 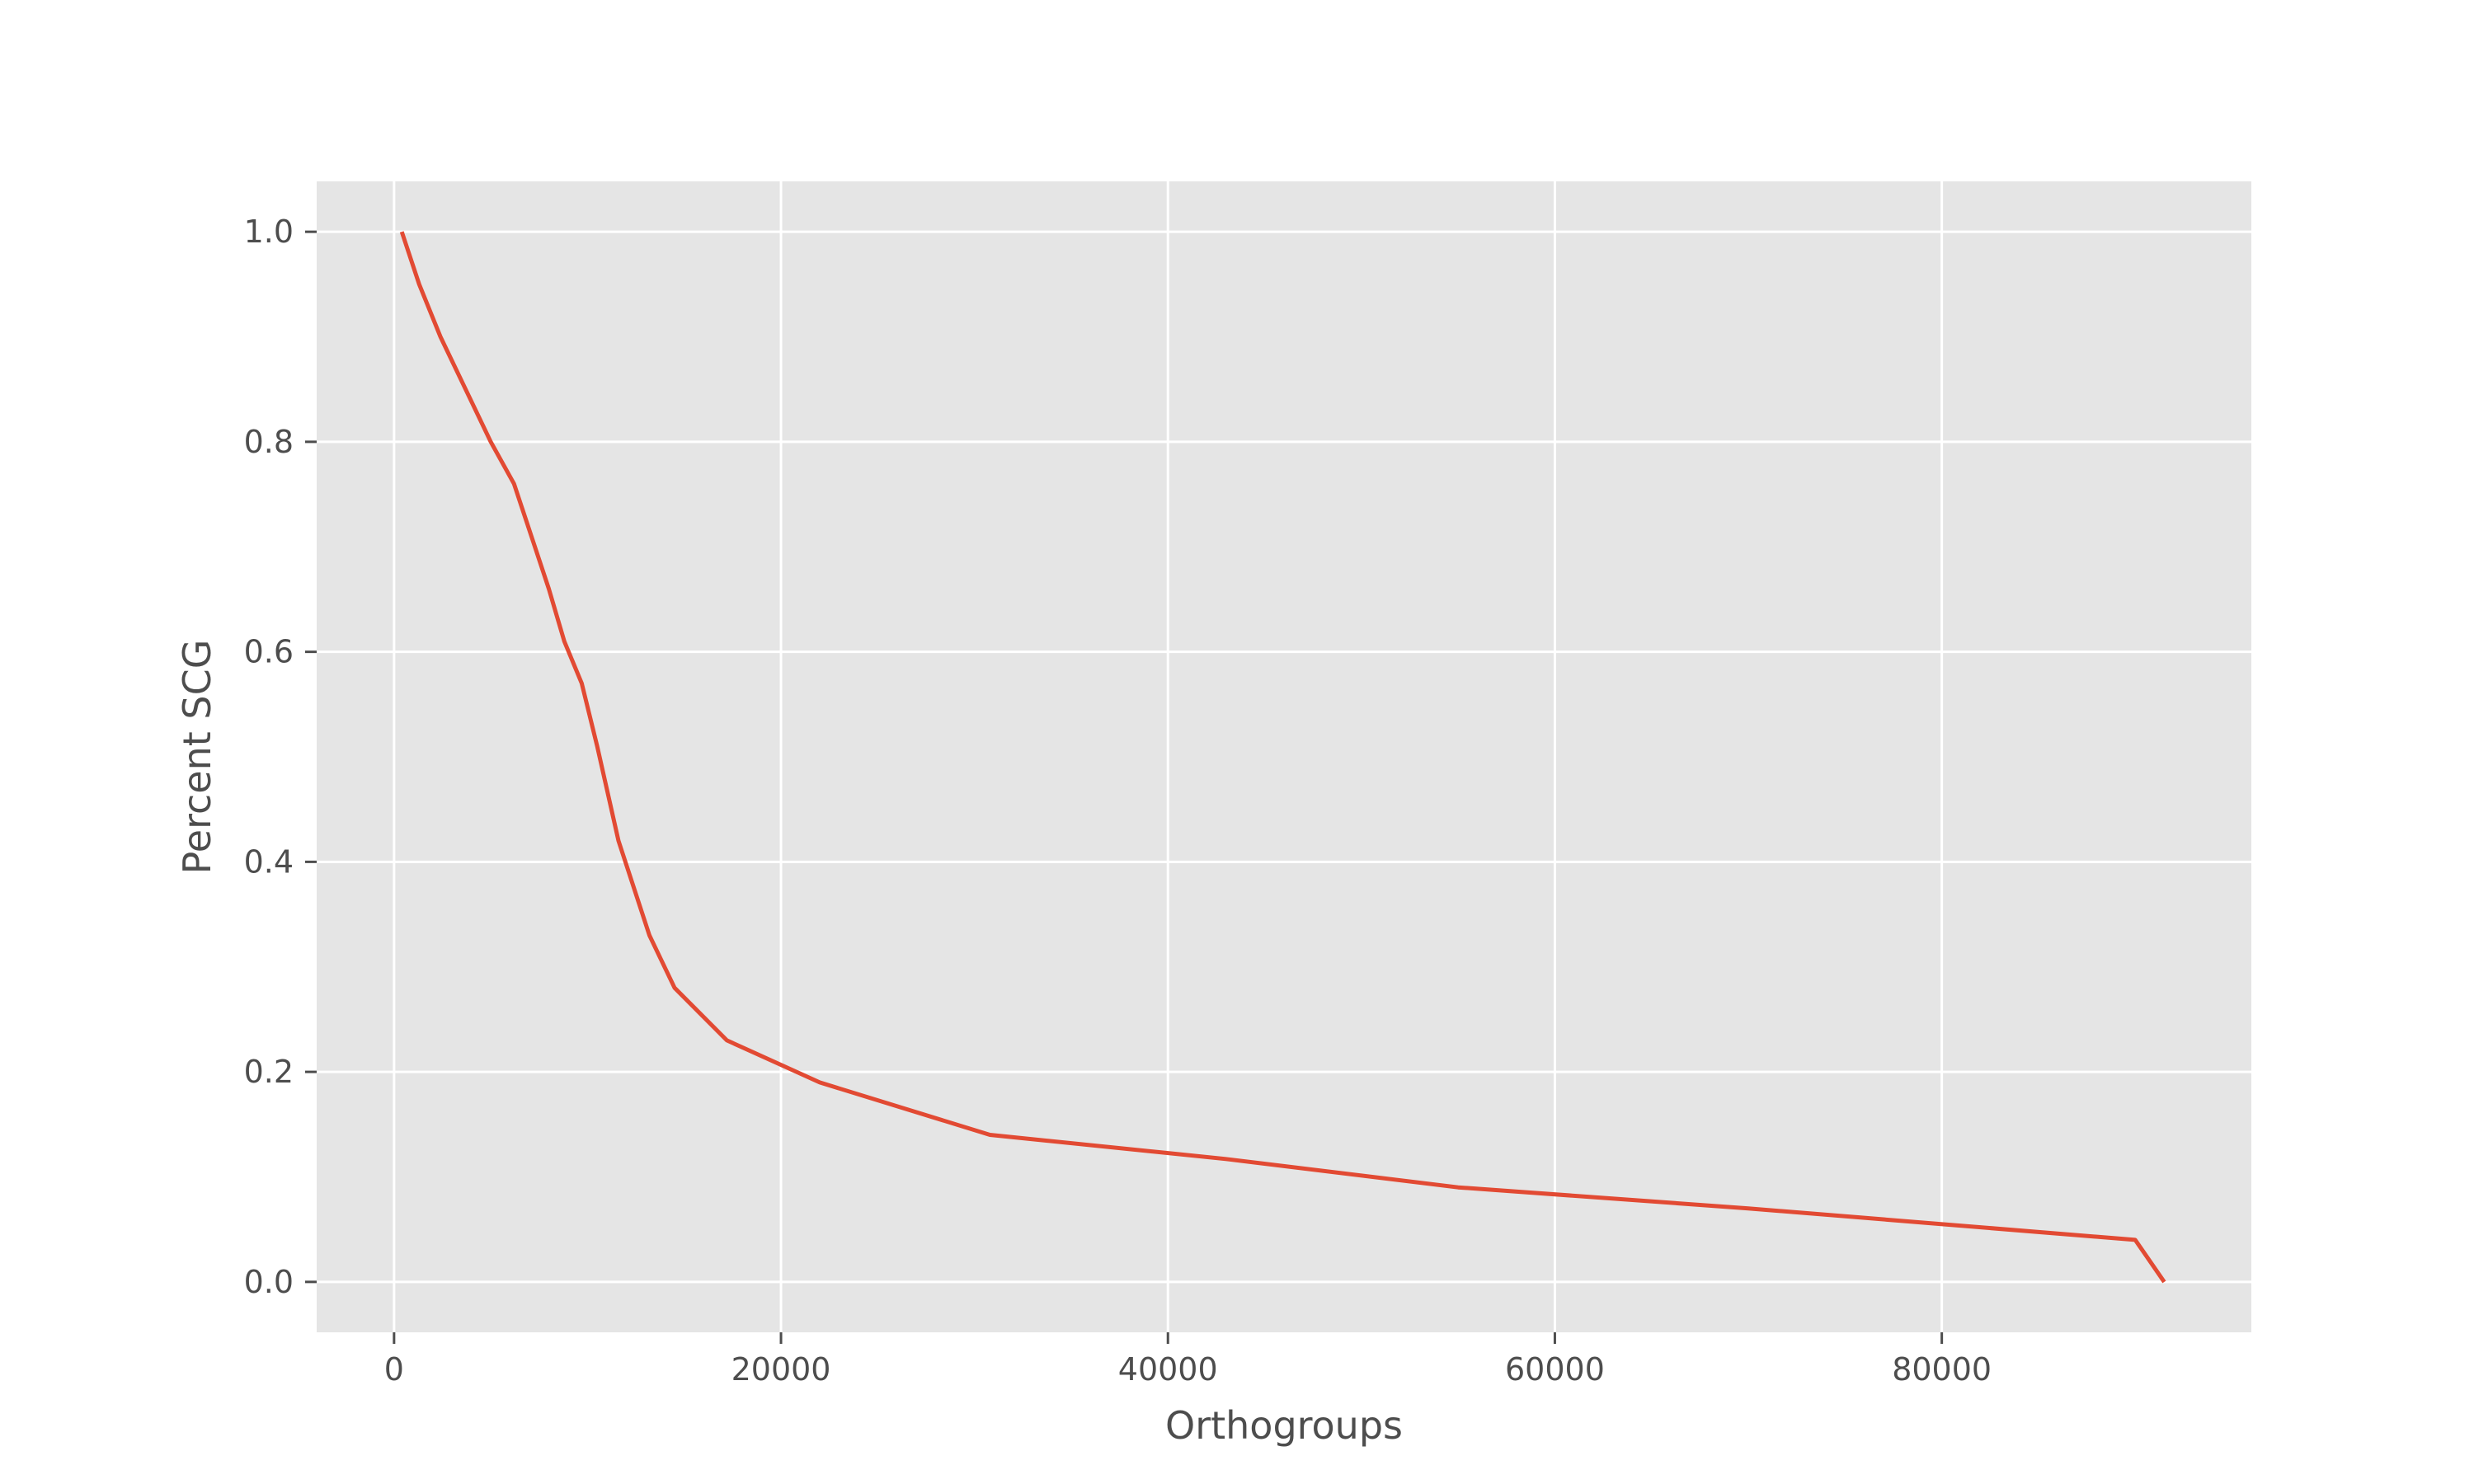 I want to click on x-tick-label: 20000, so click(x=781, y=1369).